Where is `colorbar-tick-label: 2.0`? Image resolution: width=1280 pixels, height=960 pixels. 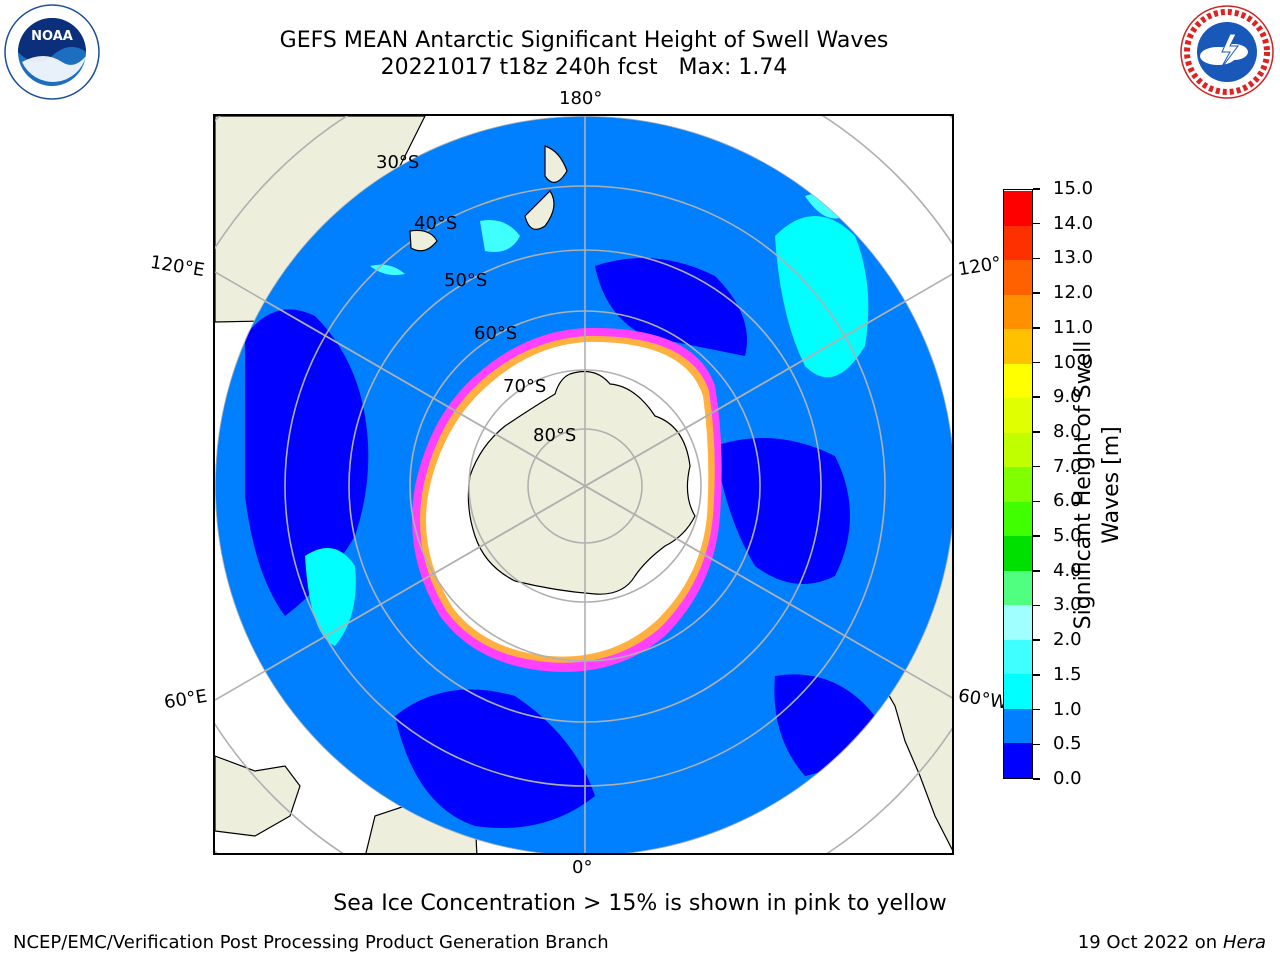 colorbar-tick-label: 2.0 is located at coordinates (1067, 640).